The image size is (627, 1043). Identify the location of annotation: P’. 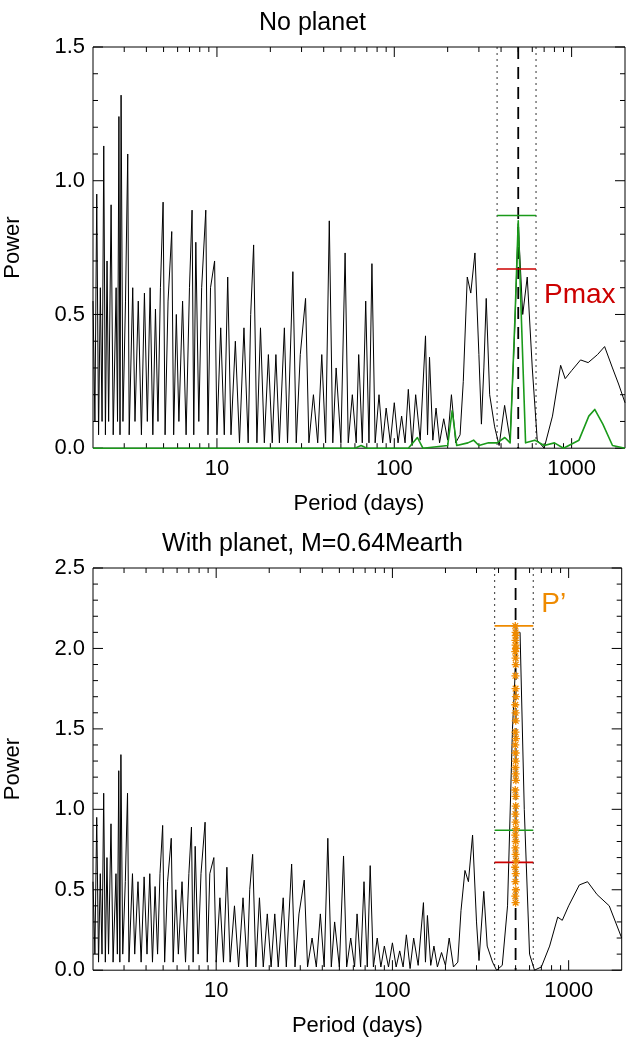
(554, 602).